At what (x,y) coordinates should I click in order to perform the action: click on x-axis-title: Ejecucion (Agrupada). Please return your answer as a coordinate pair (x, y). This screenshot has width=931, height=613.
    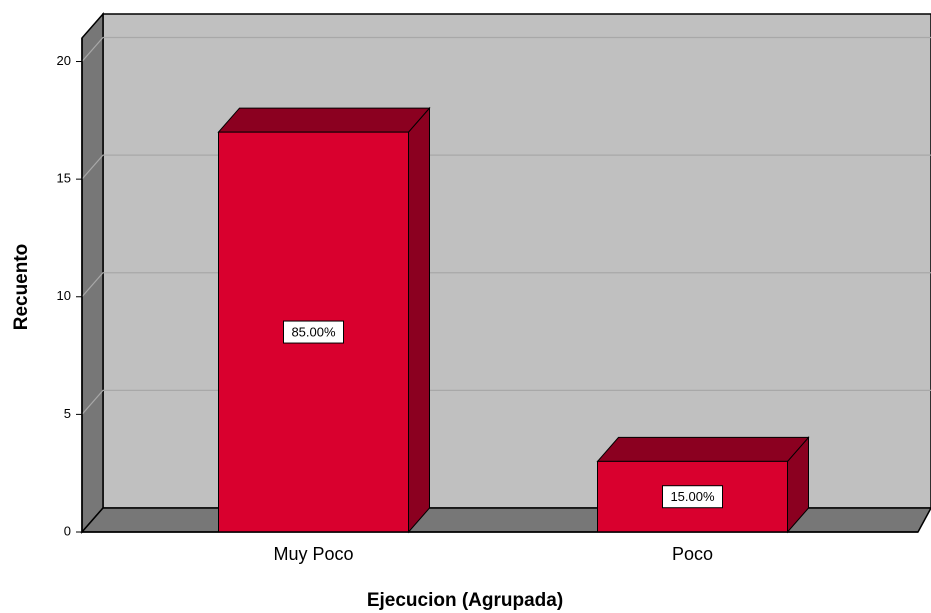
    Looking at the image, I should click on (465, 600).